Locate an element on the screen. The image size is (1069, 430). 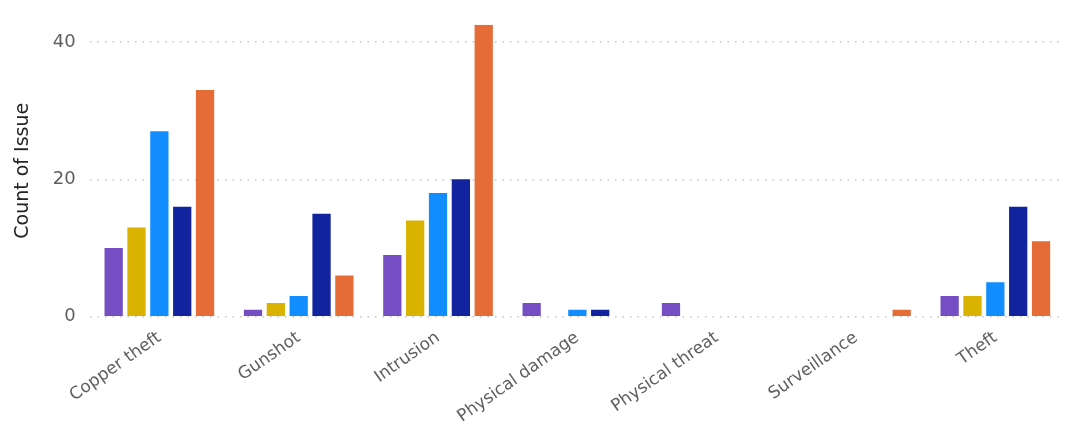
y-tick-label: 20 is located at coordinates (64, 178).